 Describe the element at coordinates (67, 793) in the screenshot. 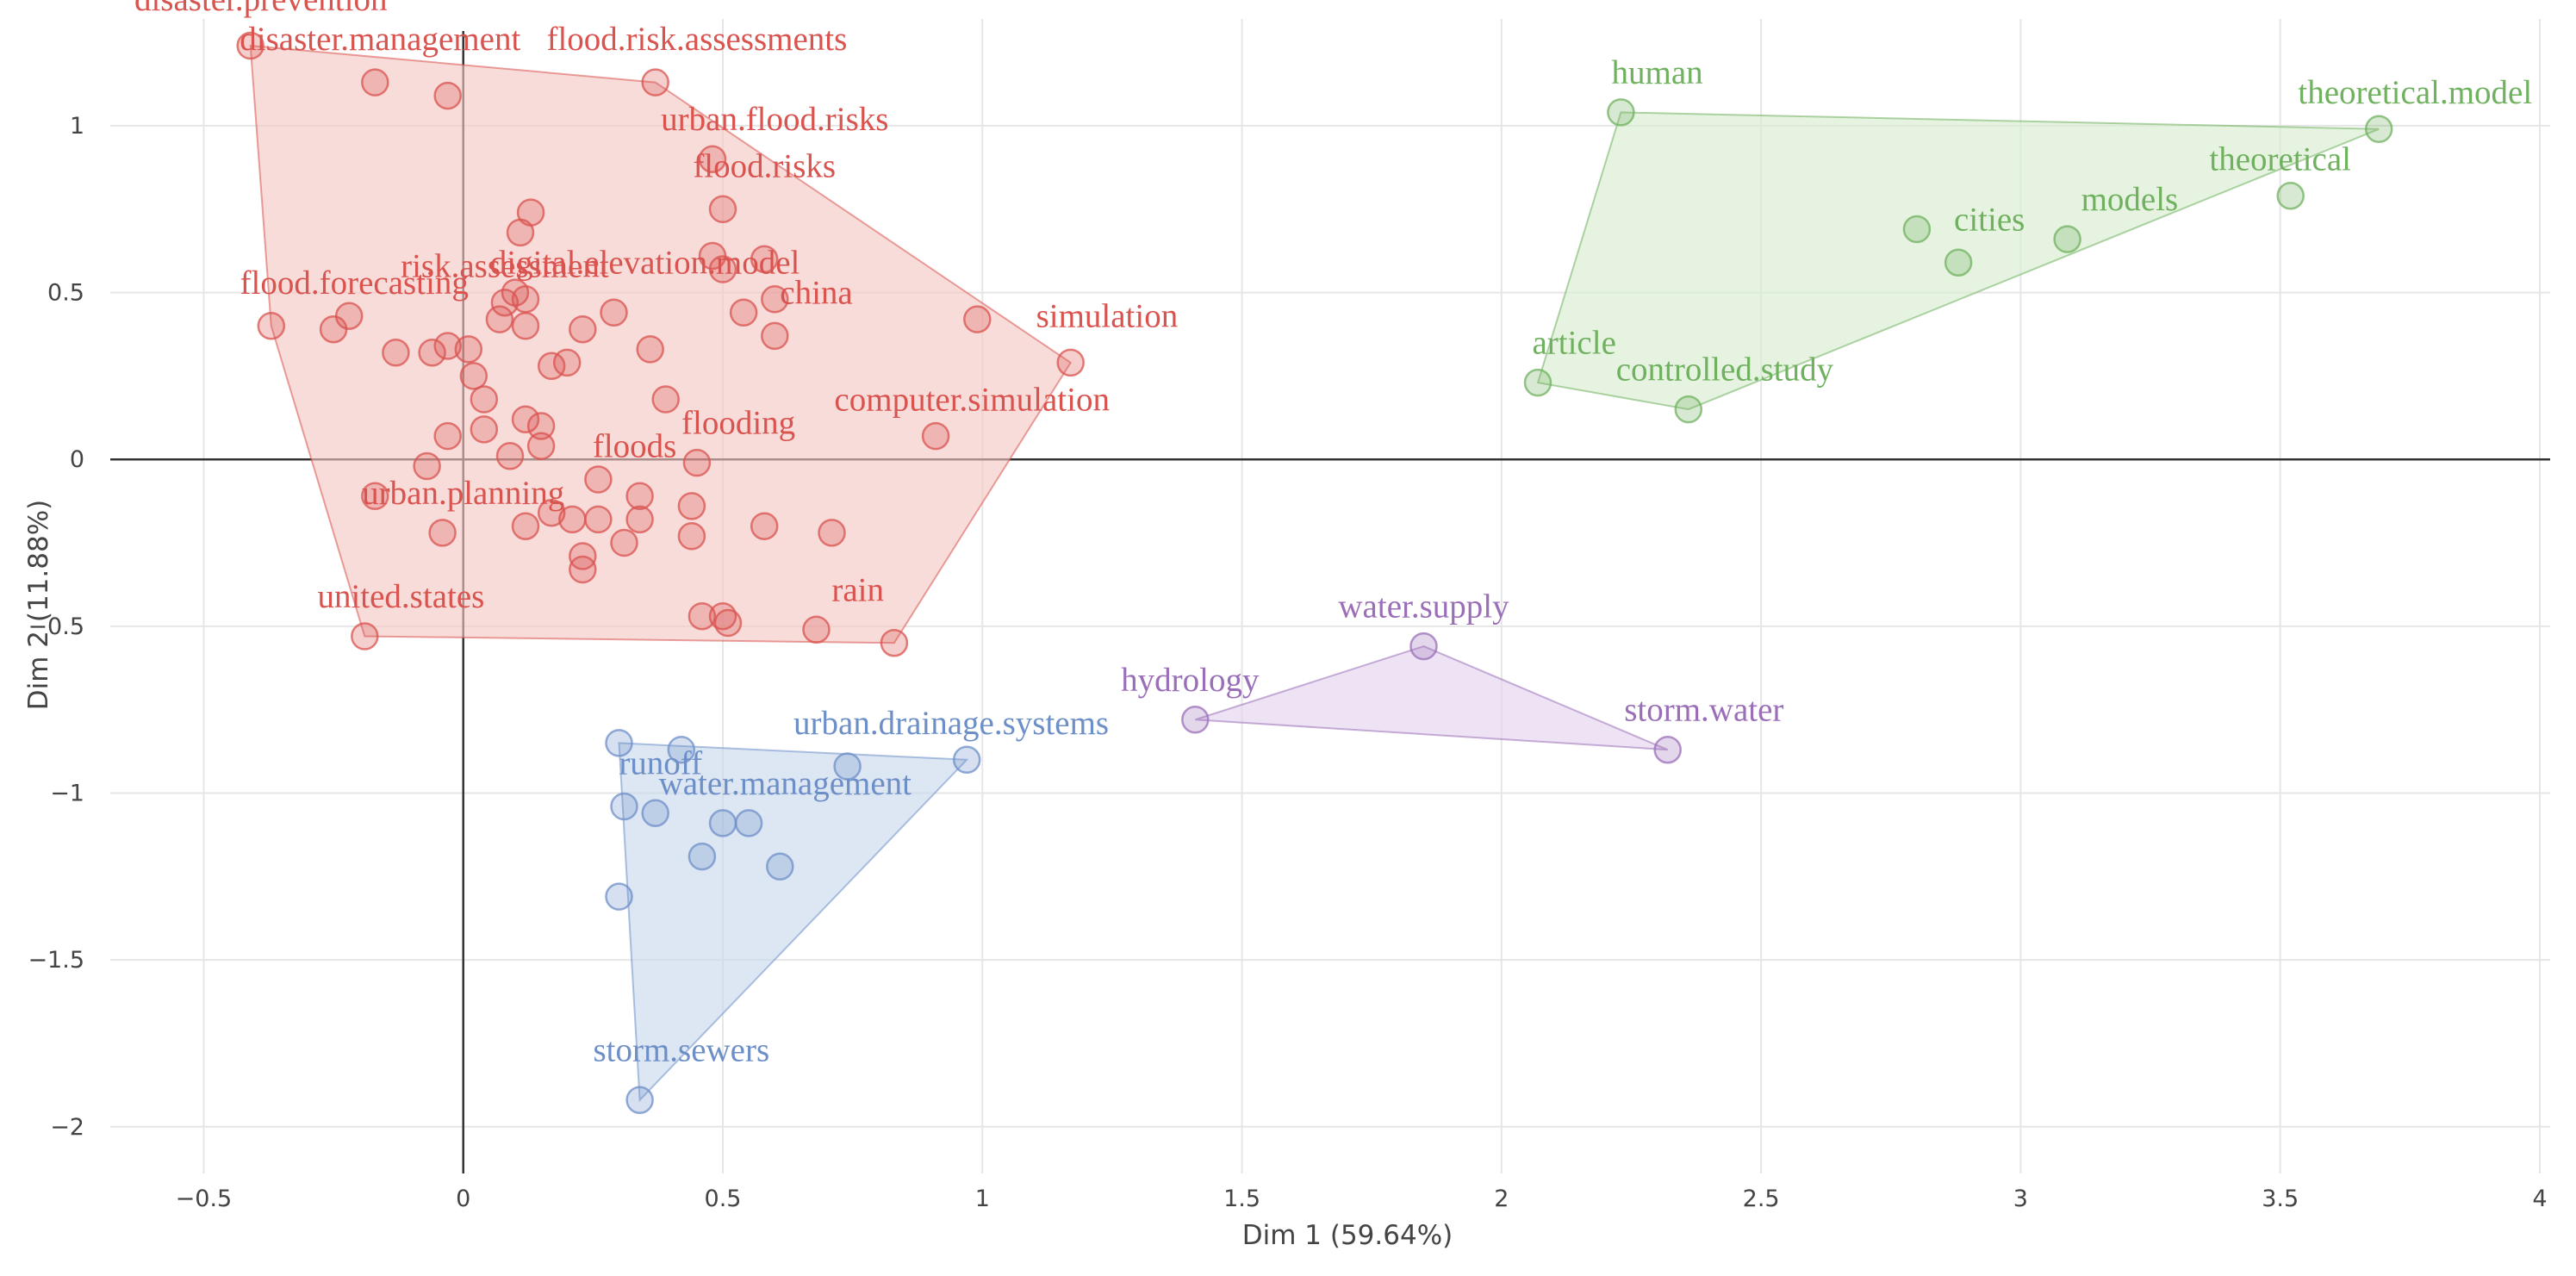

I see `y-tick-label: −1` at that location.